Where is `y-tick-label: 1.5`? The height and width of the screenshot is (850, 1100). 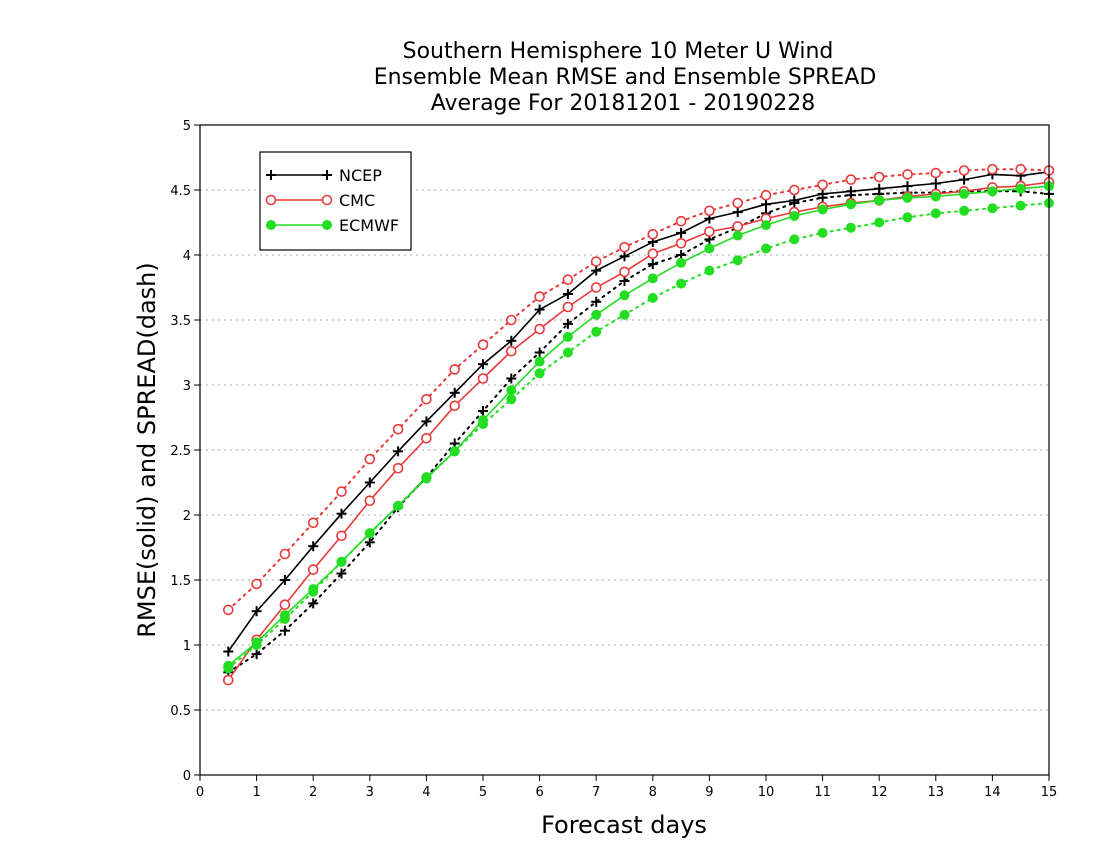 y-tick-label: 1.5 is located at coordinates (180, 581).